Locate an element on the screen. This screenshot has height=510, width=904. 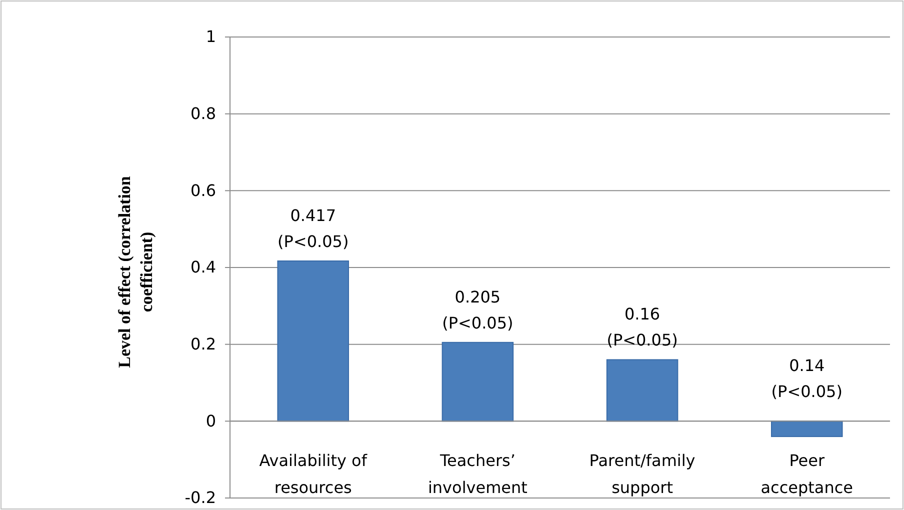
x-tick-label: Availability of resources is located at coordinates (313, 474).